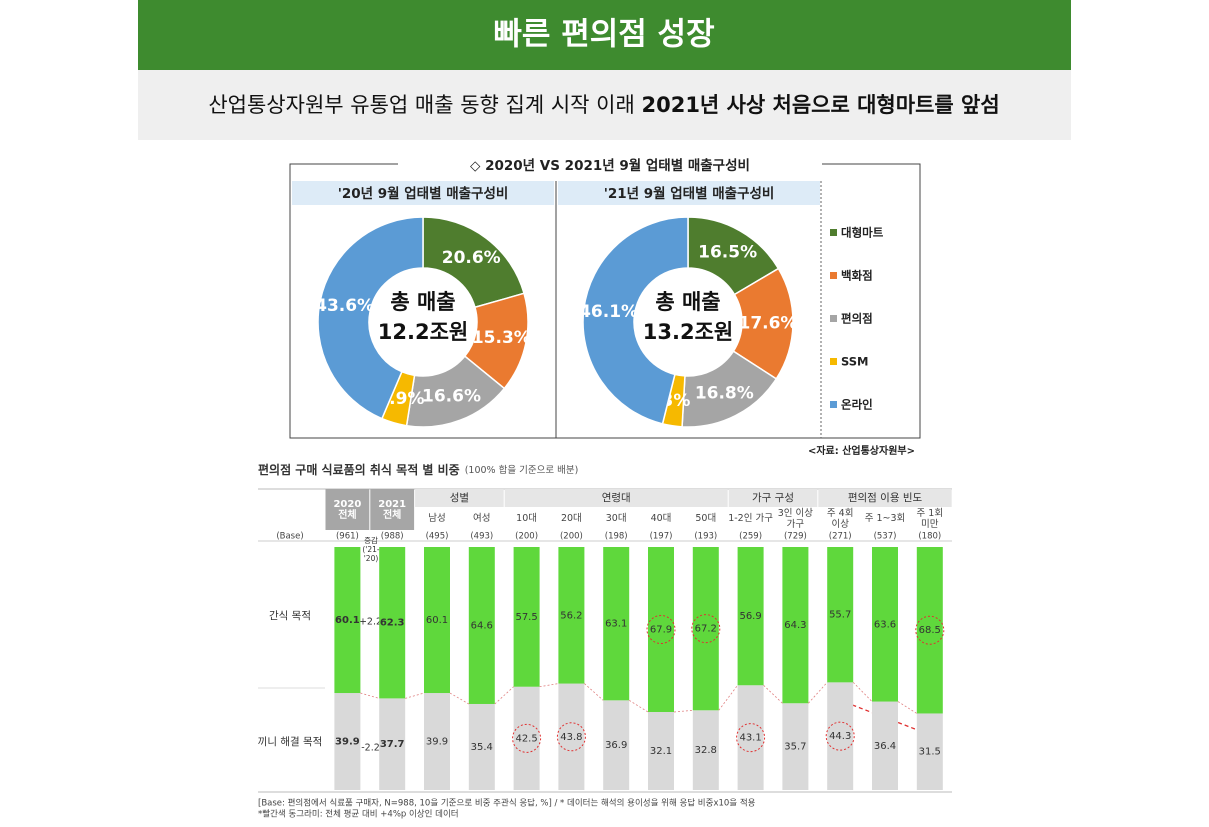 The height and width of the screenshot is (827, 1209). What do you see at coordinates (418, 469) in the screenshot?
I see `bar-title: 편의점 구매 식료품의 취식 목적 별 비중 (100% 합을 기준으로 배분)` at bounding box center [418, 469].